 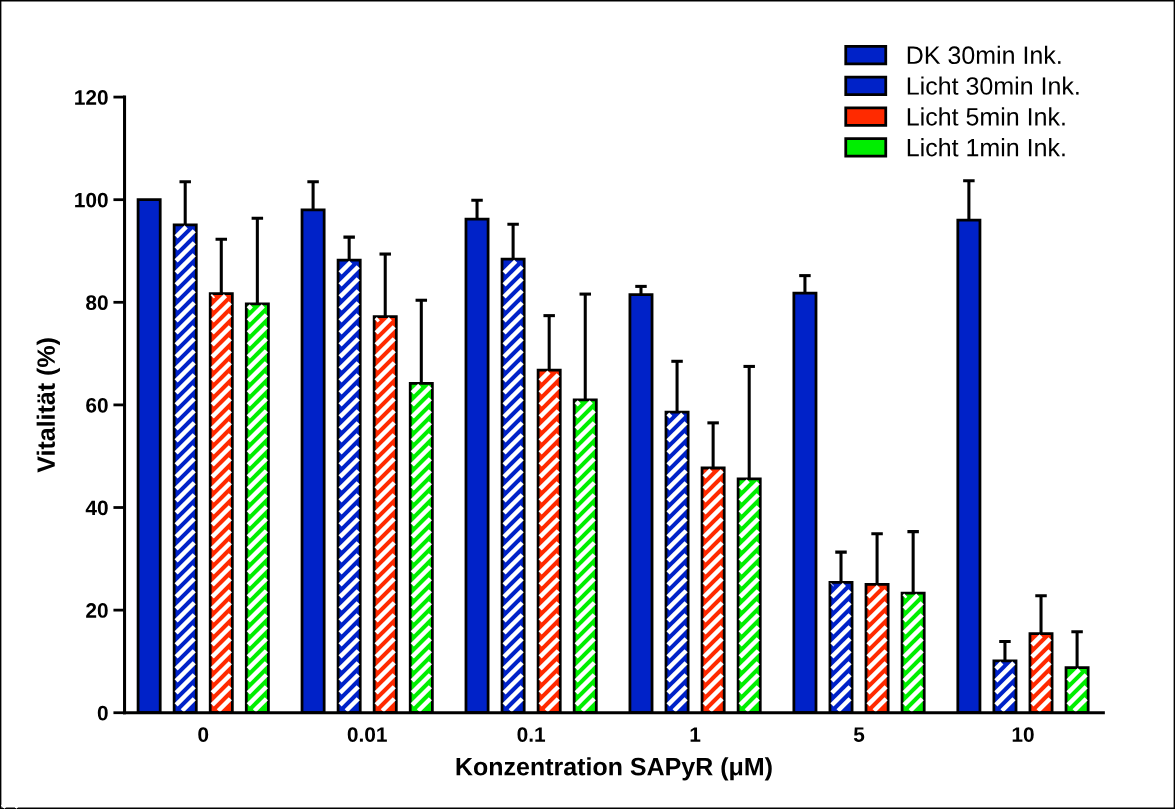 I want to click on x-tick-label: 0.1, so click(x=531, y=734).